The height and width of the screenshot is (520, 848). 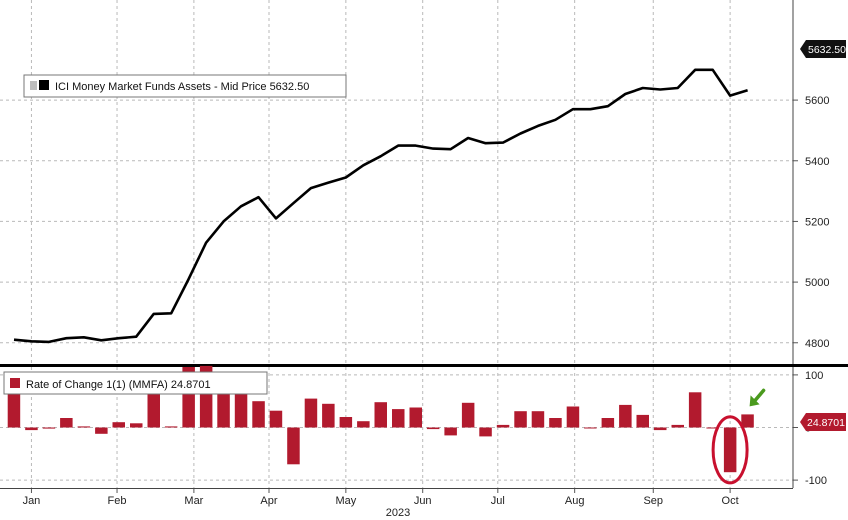 I want to click on green-arrow-head, so click(x=754, y=401).